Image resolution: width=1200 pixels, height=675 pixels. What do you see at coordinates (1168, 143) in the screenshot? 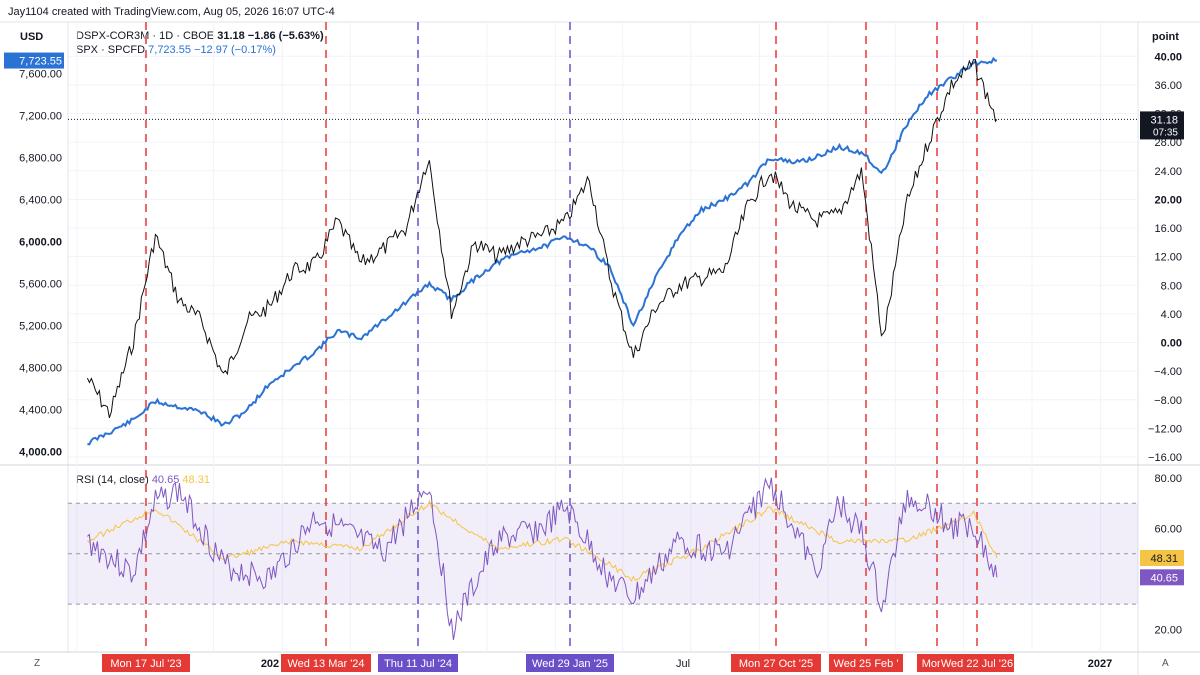
I see `right-tick-11: 28.00` at bounding box center [1168, 143].